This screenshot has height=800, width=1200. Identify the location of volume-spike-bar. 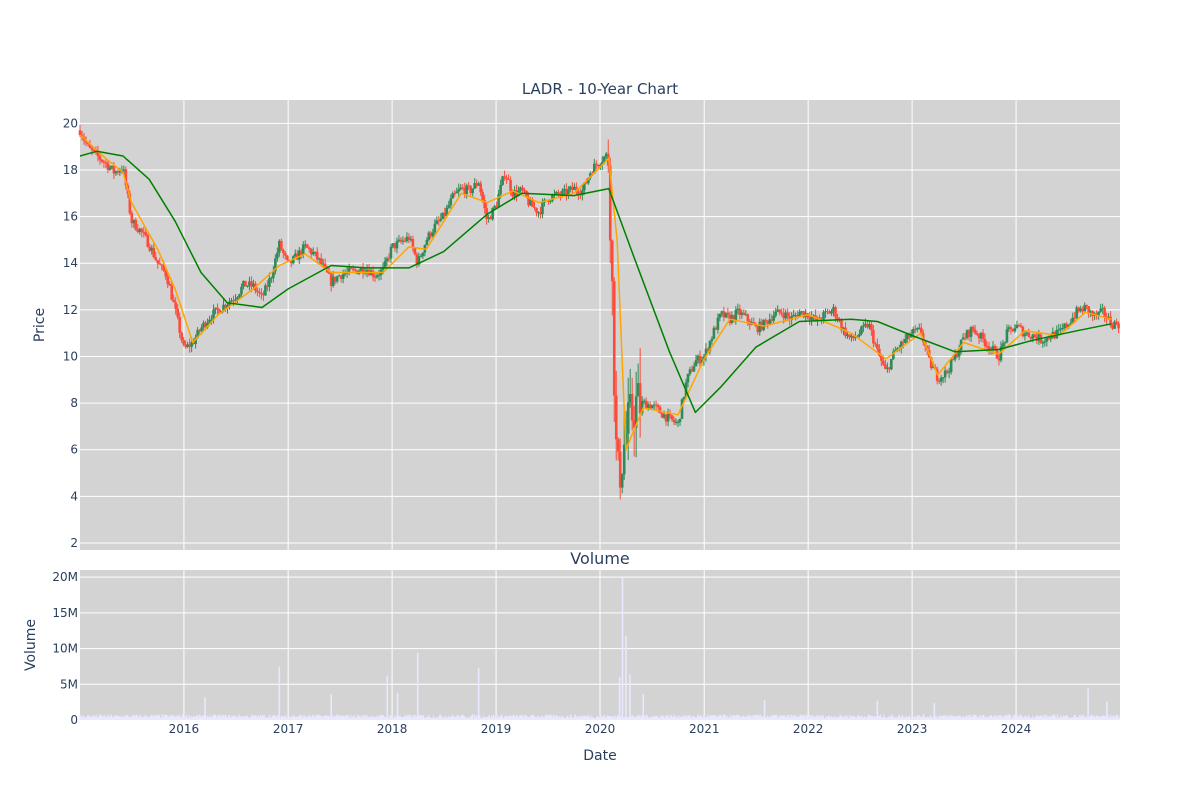
(643, 707).